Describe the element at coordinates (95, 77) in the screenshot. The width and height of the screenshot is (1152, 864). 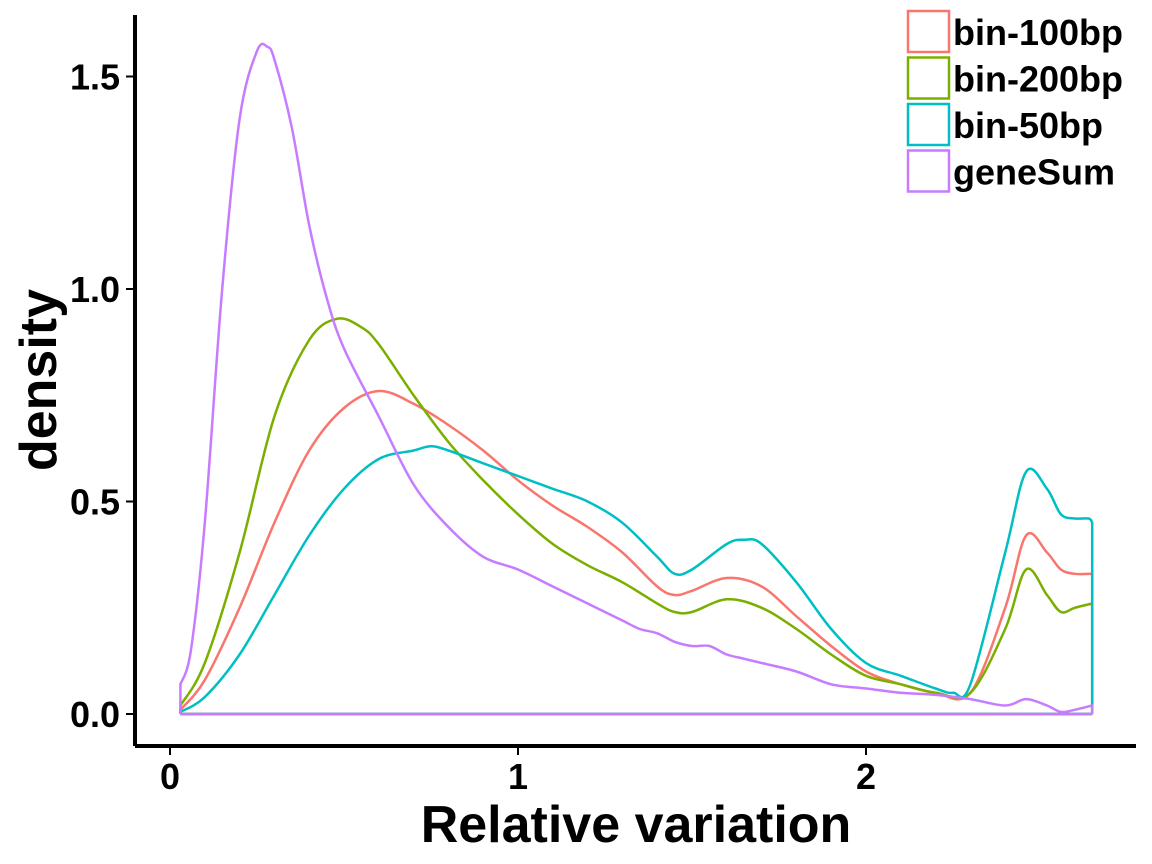
I see `y-tick-label: 1.5` at that location.